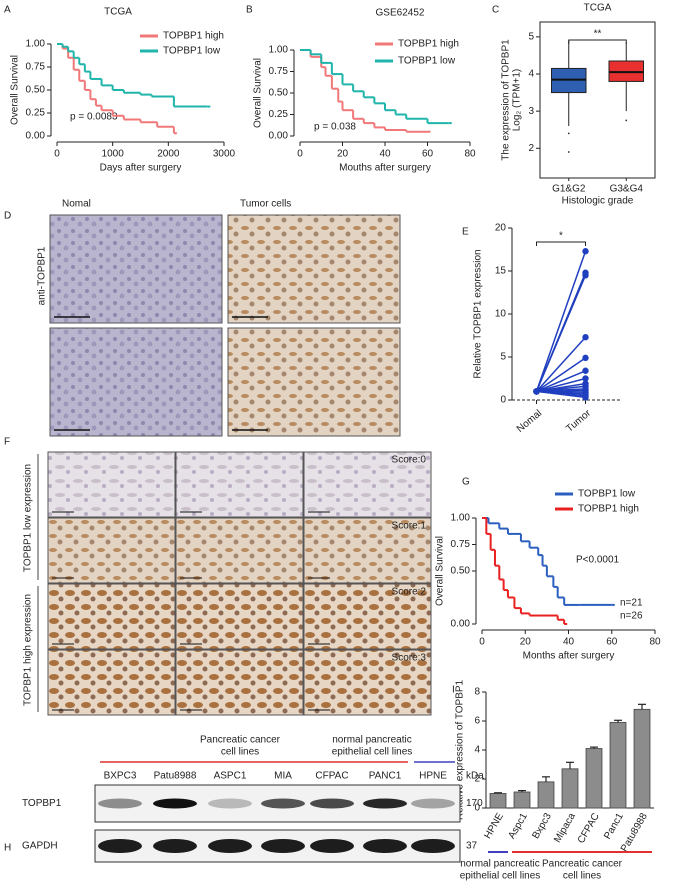 The width and height of the screenshot is (685, 881). I want to click on panel-letter: A, so click(7, 10).